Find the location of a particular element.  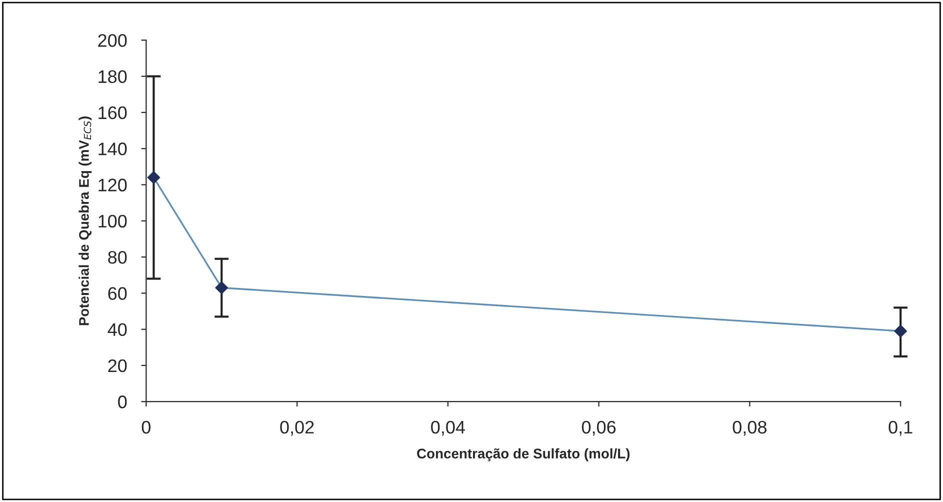

x-tick-label: 0,08 is located at coordinates (749, 428).